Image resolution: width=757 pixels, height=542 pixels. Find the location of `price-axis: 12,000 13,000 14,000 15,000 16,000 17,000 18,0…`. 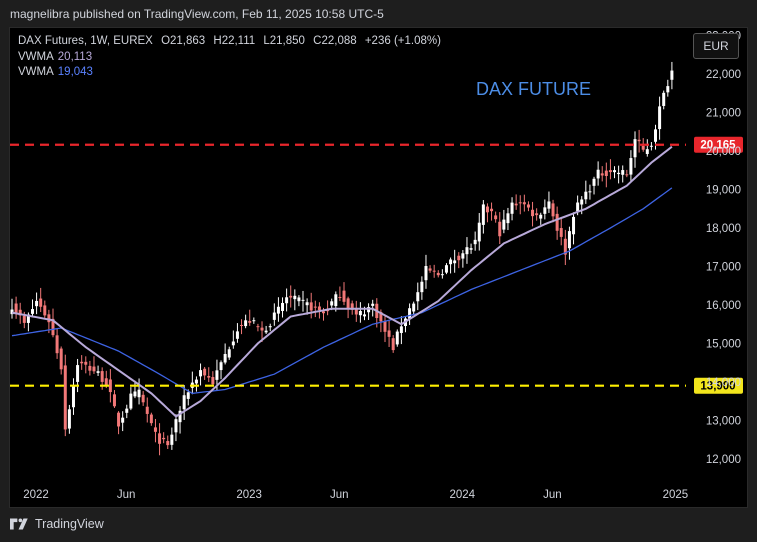

price-axis: 12,000 13,000 14,000 15,000 16,000 17,000 18,0… is located at coordinates (723, 248).